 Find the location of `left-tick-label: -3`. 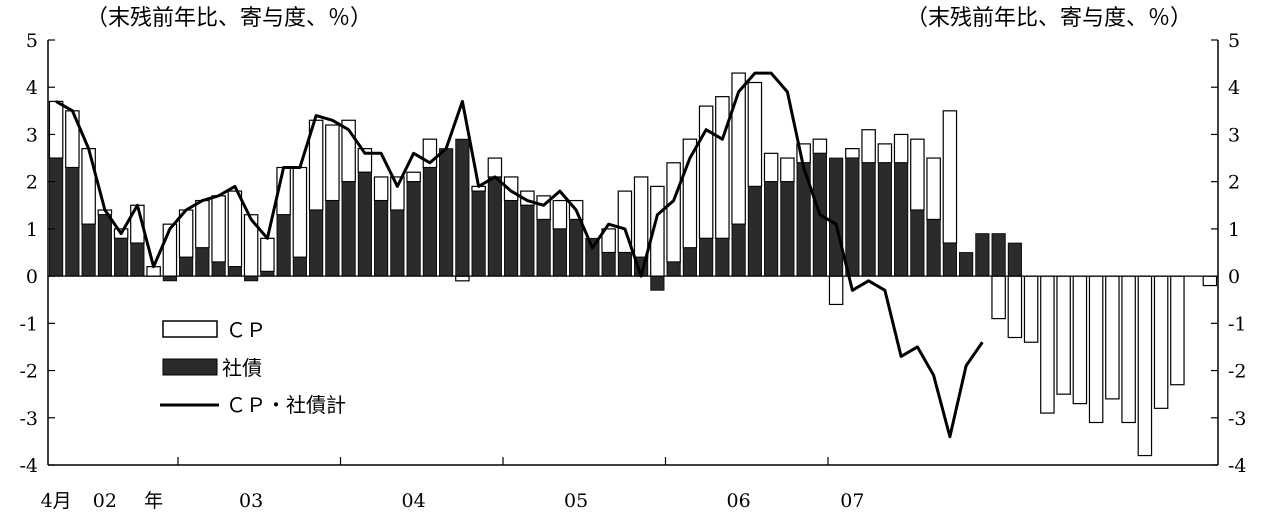

left-tick-label: -3 is located at coordinates (28, 419).